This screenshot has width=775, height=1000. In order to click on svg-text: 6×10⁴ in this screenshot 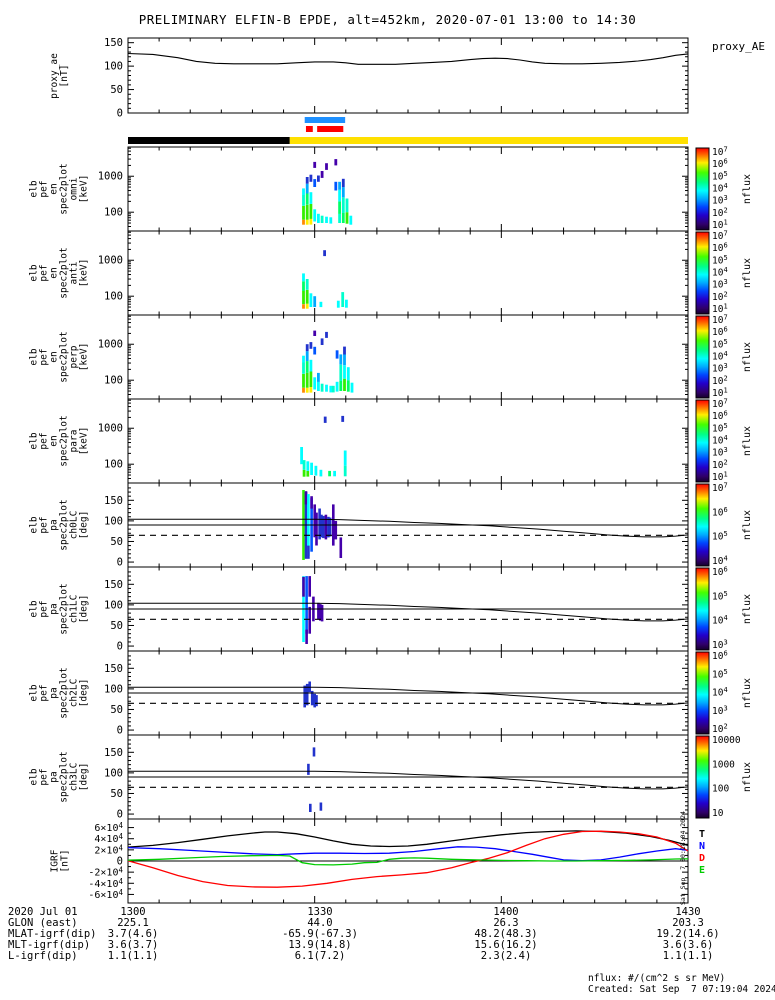, I will do `click(108, 827)`.